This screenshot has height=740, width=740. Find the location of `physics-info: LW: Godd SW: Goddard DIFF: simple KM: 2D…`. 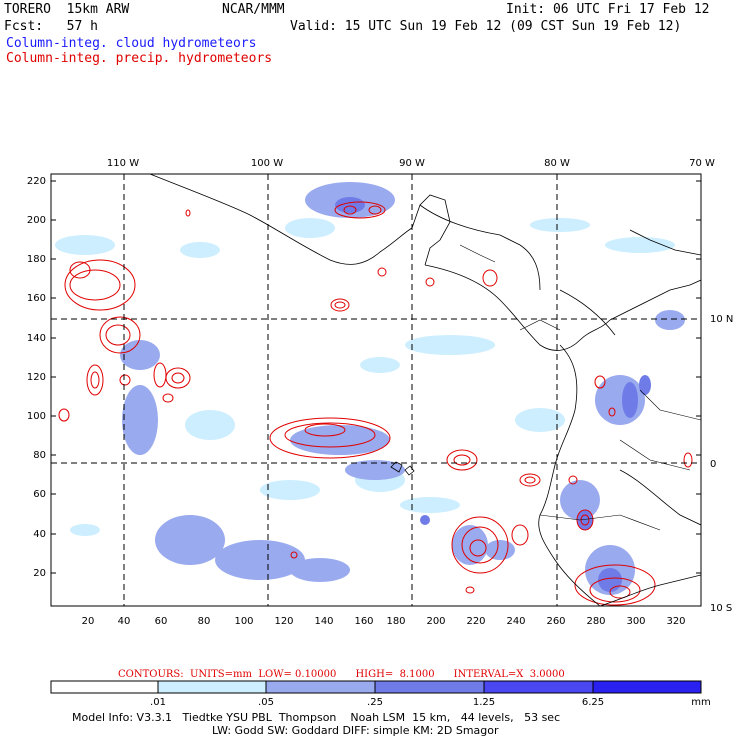

physics-info: LW: Godd SW: Goddard DIFF: simple KM: 2D… is located at coordinates (355, 730).